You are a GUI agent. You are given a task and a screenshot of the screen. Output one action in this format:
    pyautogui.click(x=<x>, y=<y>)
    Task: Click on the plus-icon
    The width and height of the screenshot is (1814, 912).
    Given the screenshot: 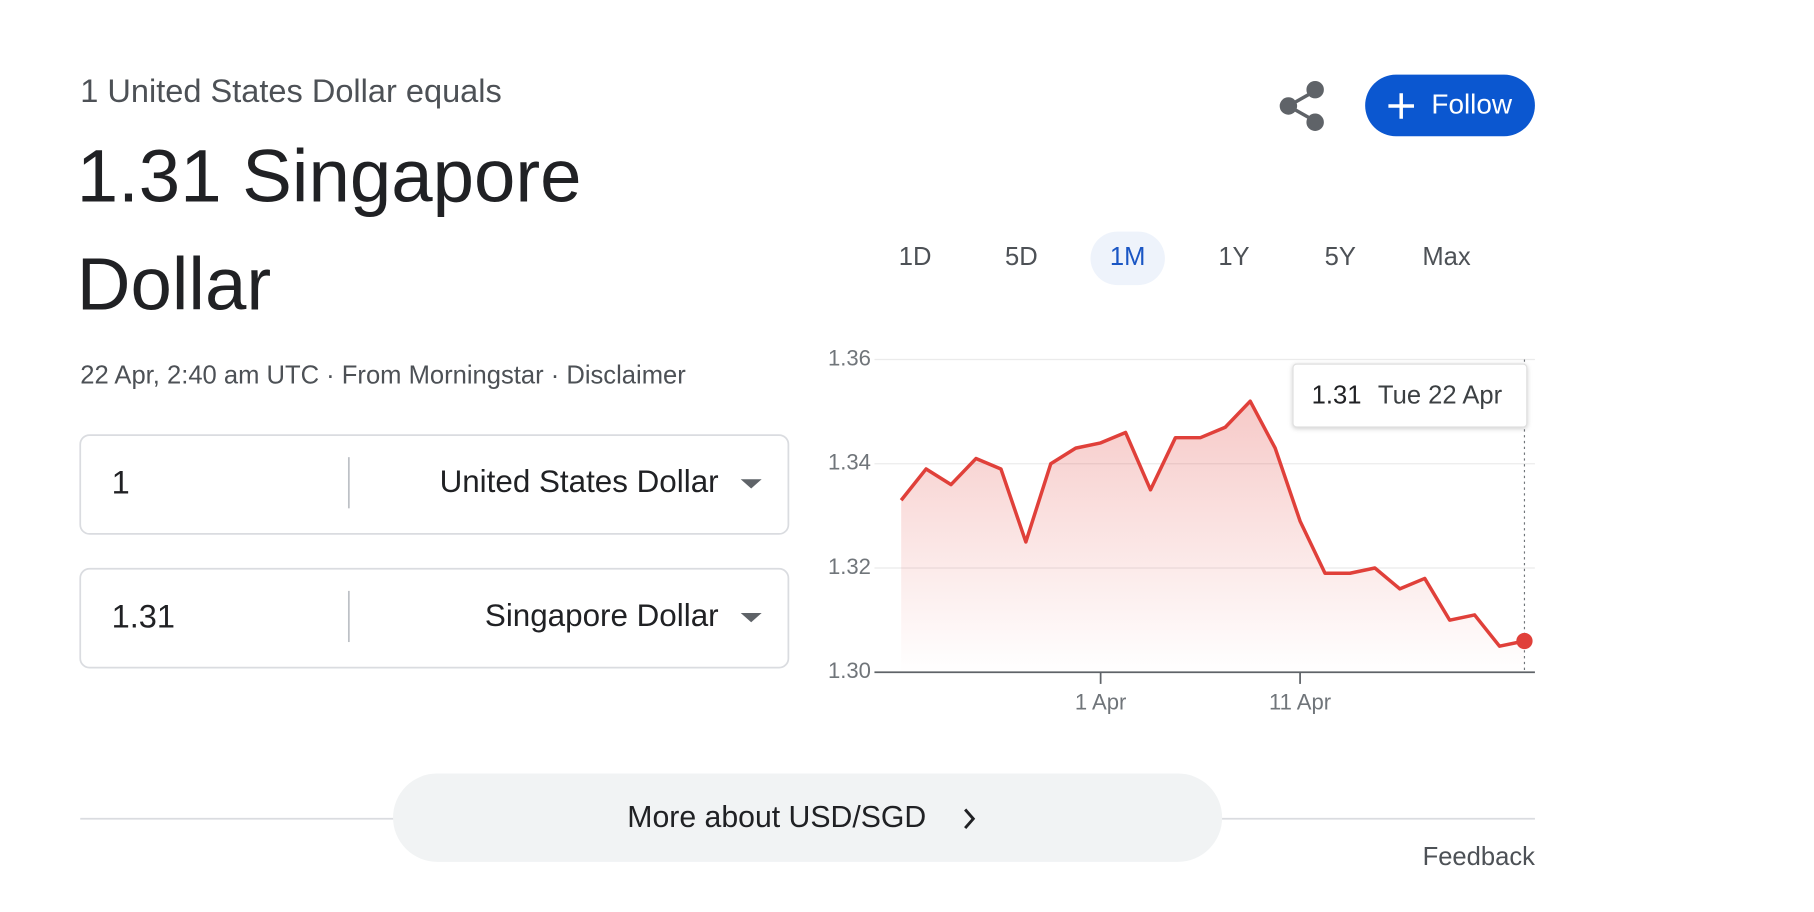 What is the action you would take?
    pyautogui.click(x=1401, y=106)
    